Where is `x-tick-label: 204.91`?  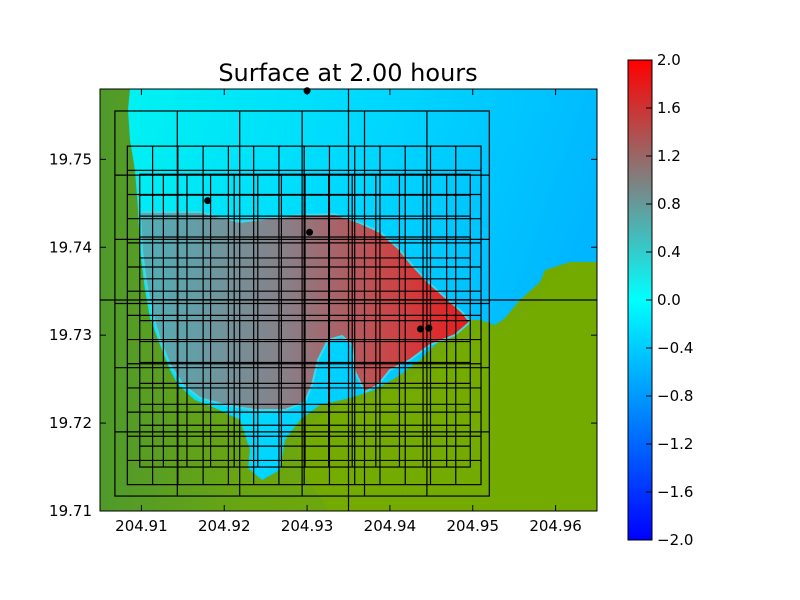 x-tick-label: 204.91 is located at coordinates (141, 526).